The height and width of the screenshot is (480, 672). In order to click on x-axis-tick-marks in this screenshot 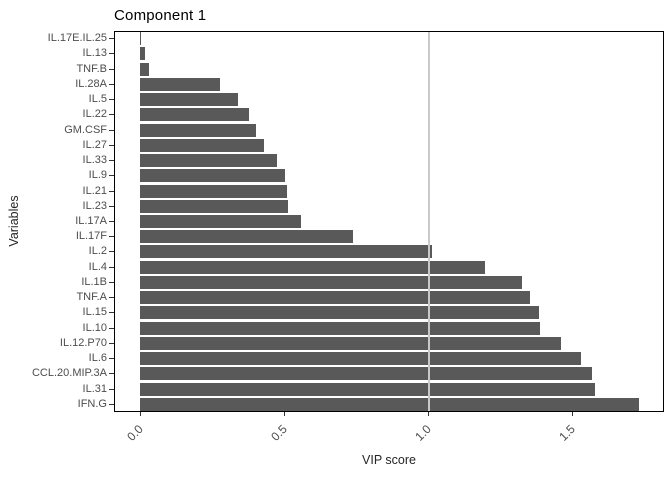, I will do `click(389, 414)`.